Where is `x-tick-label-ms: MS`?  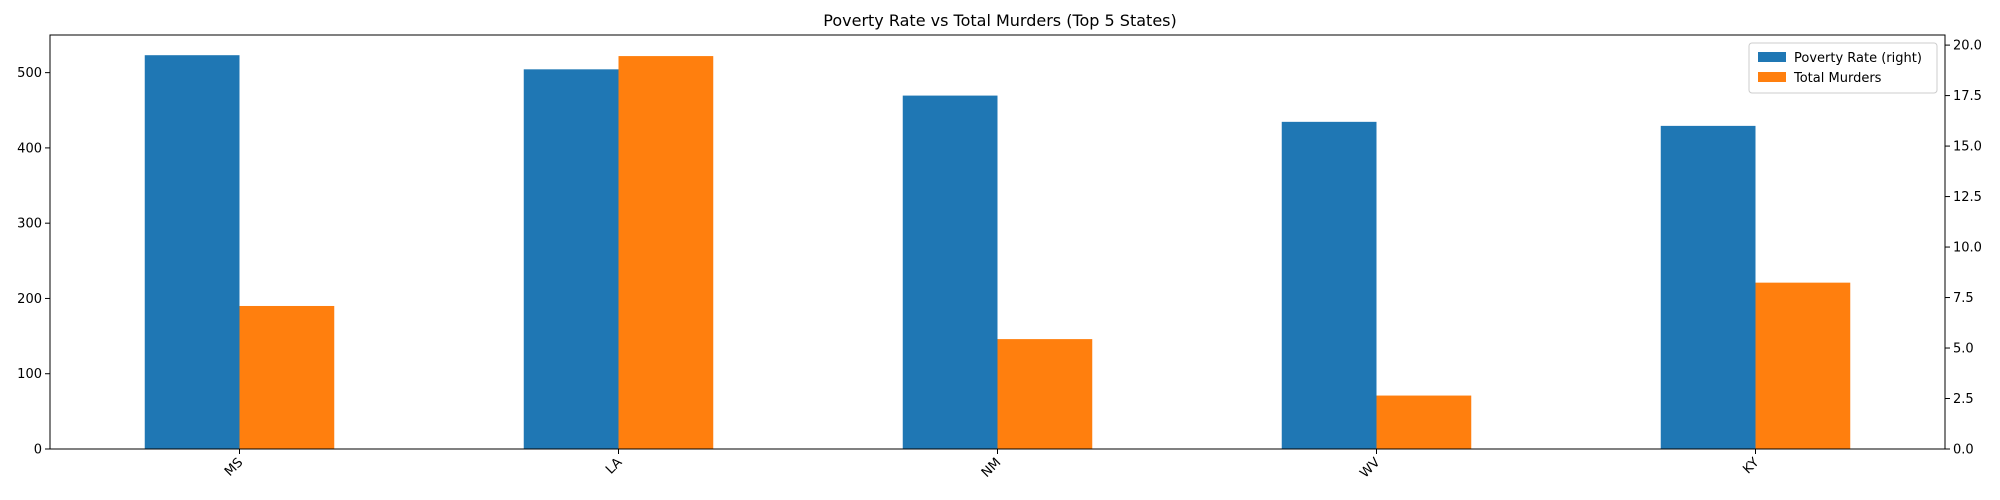
x-tick-label-ms: MS is located at coordinates (234, 467).